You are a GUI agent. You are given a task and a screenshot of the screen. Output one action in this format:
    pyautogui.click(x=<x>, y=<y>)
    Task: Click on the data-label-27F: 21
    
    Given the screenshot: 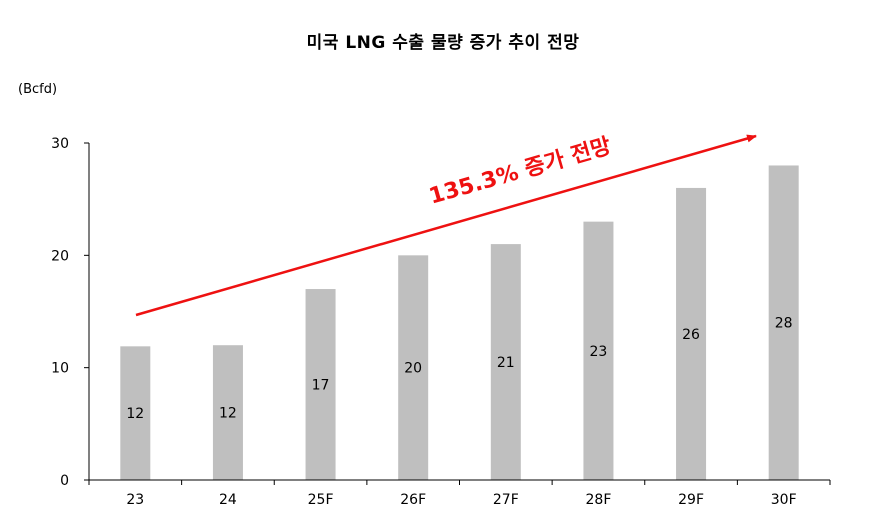 What is the action you would take?
    pyautogui.click(x=506, y=363)
    